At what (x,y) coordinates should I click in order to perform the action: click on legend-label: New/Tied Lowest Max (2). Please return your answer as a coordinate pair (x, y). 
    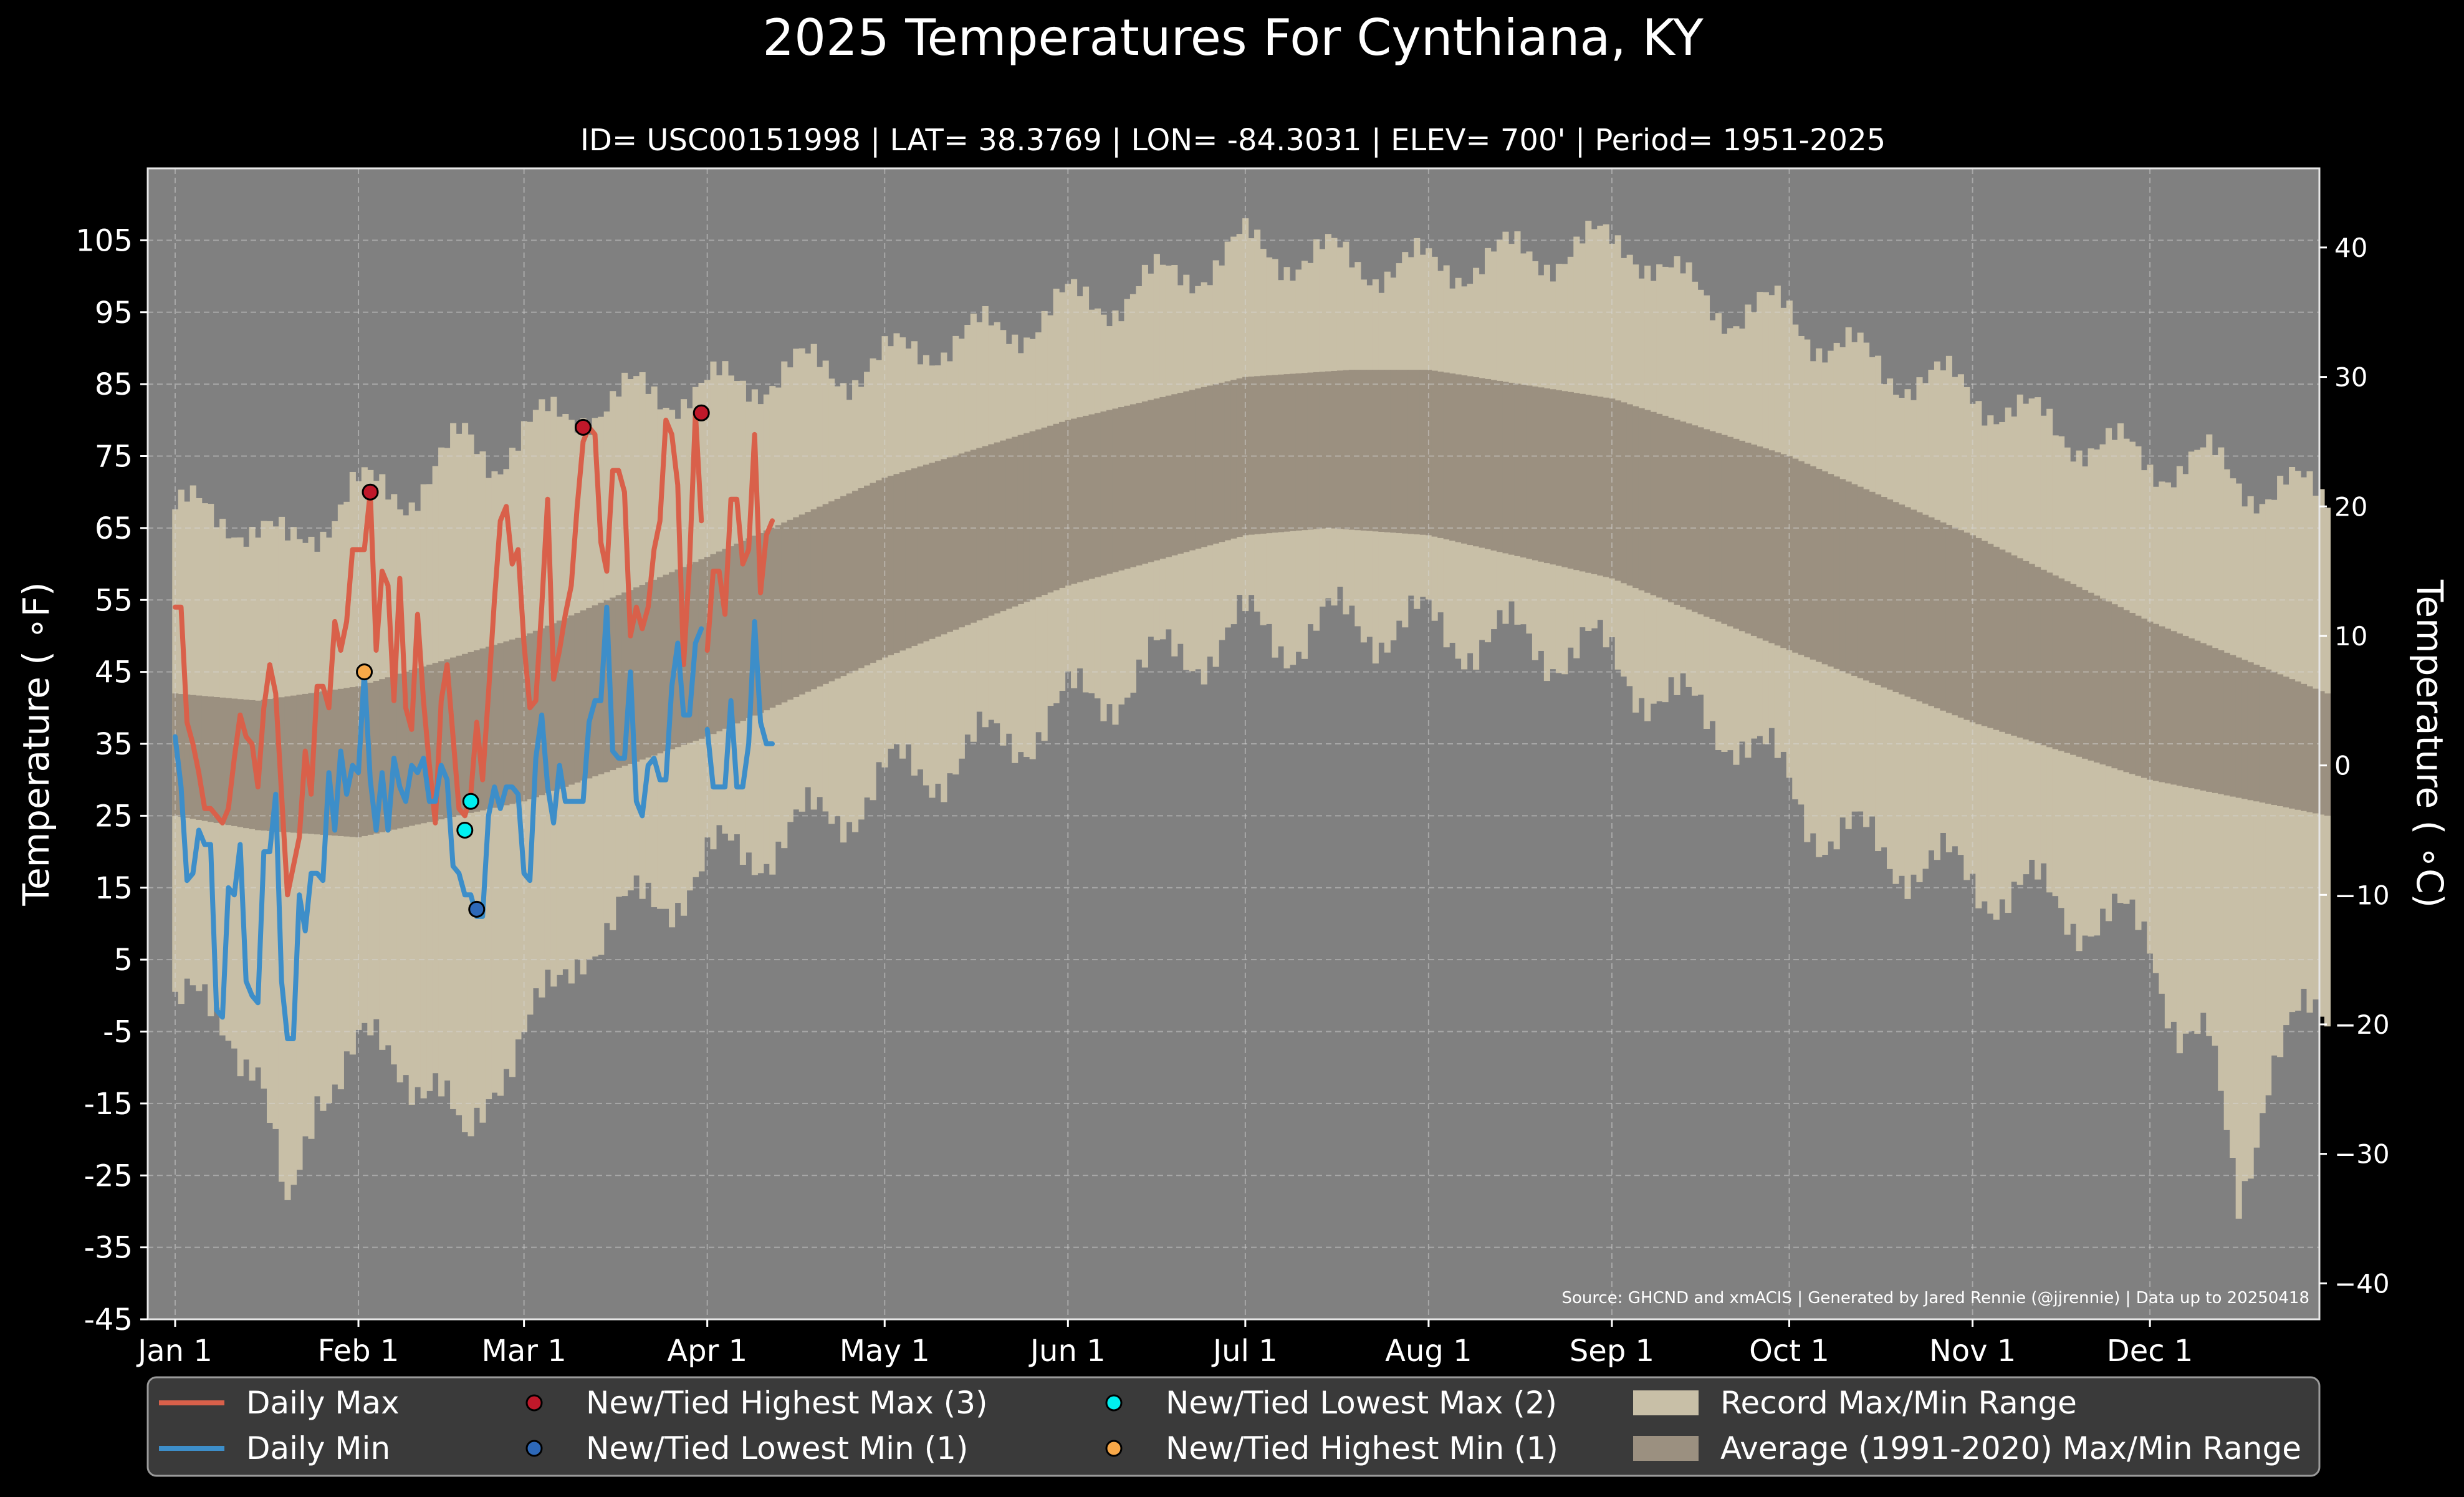
    Looking at the image, I should click on (1361, 1403).